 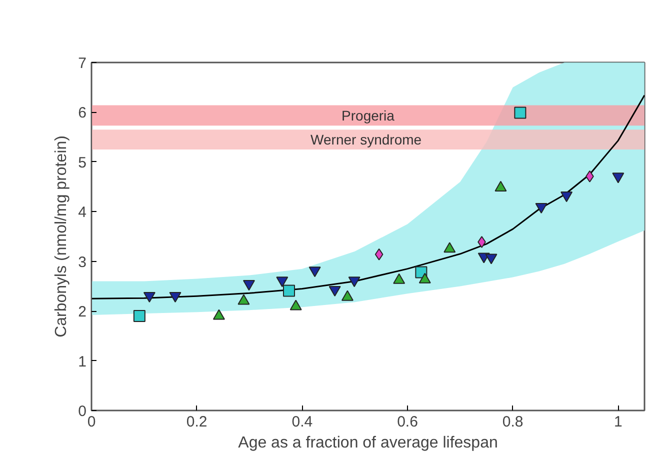 I want to click on y-tick-label: 7, so click(x=82, y=63).